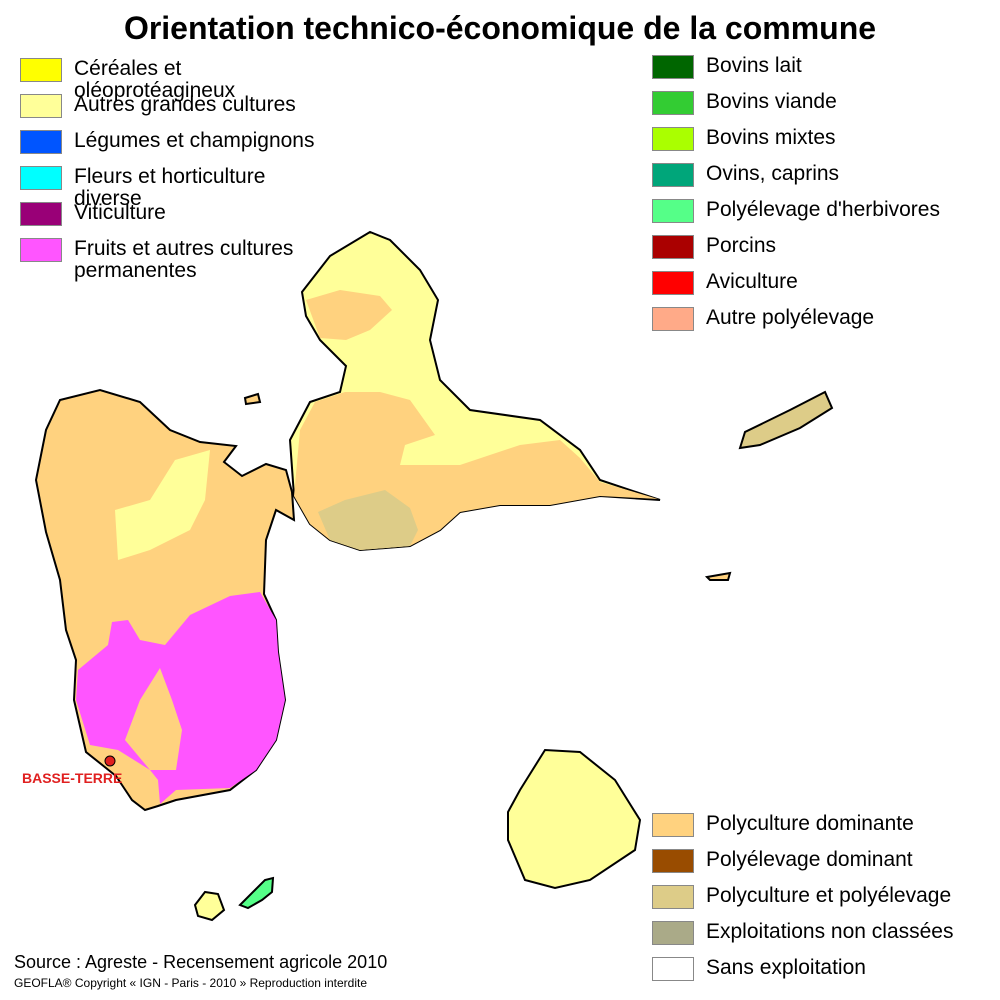 This screenshot has width=1000, height=1000. Describe the element at coordinates (209, 906) in the screenshot. I see `terre-de-haut` at that location.